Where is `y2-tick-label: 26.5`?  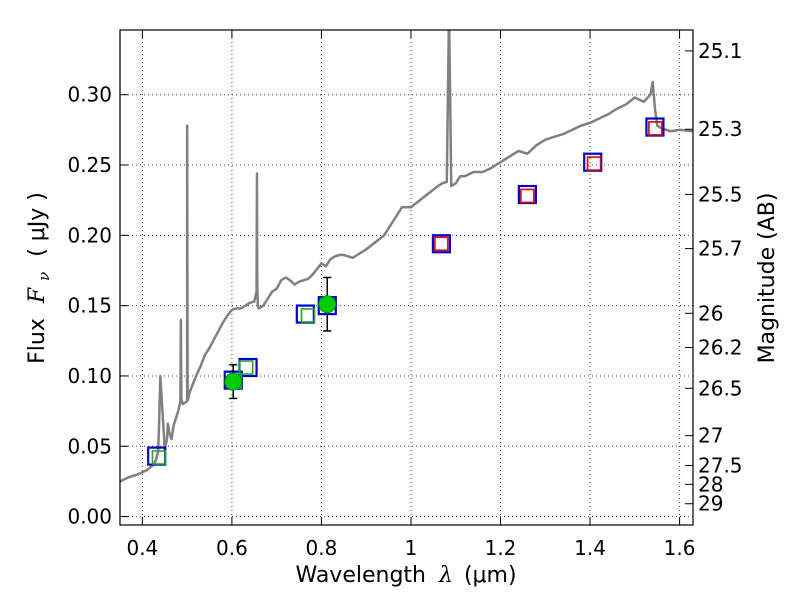
y2-tick-label: 26.5 is located at coordinates (720, 388).